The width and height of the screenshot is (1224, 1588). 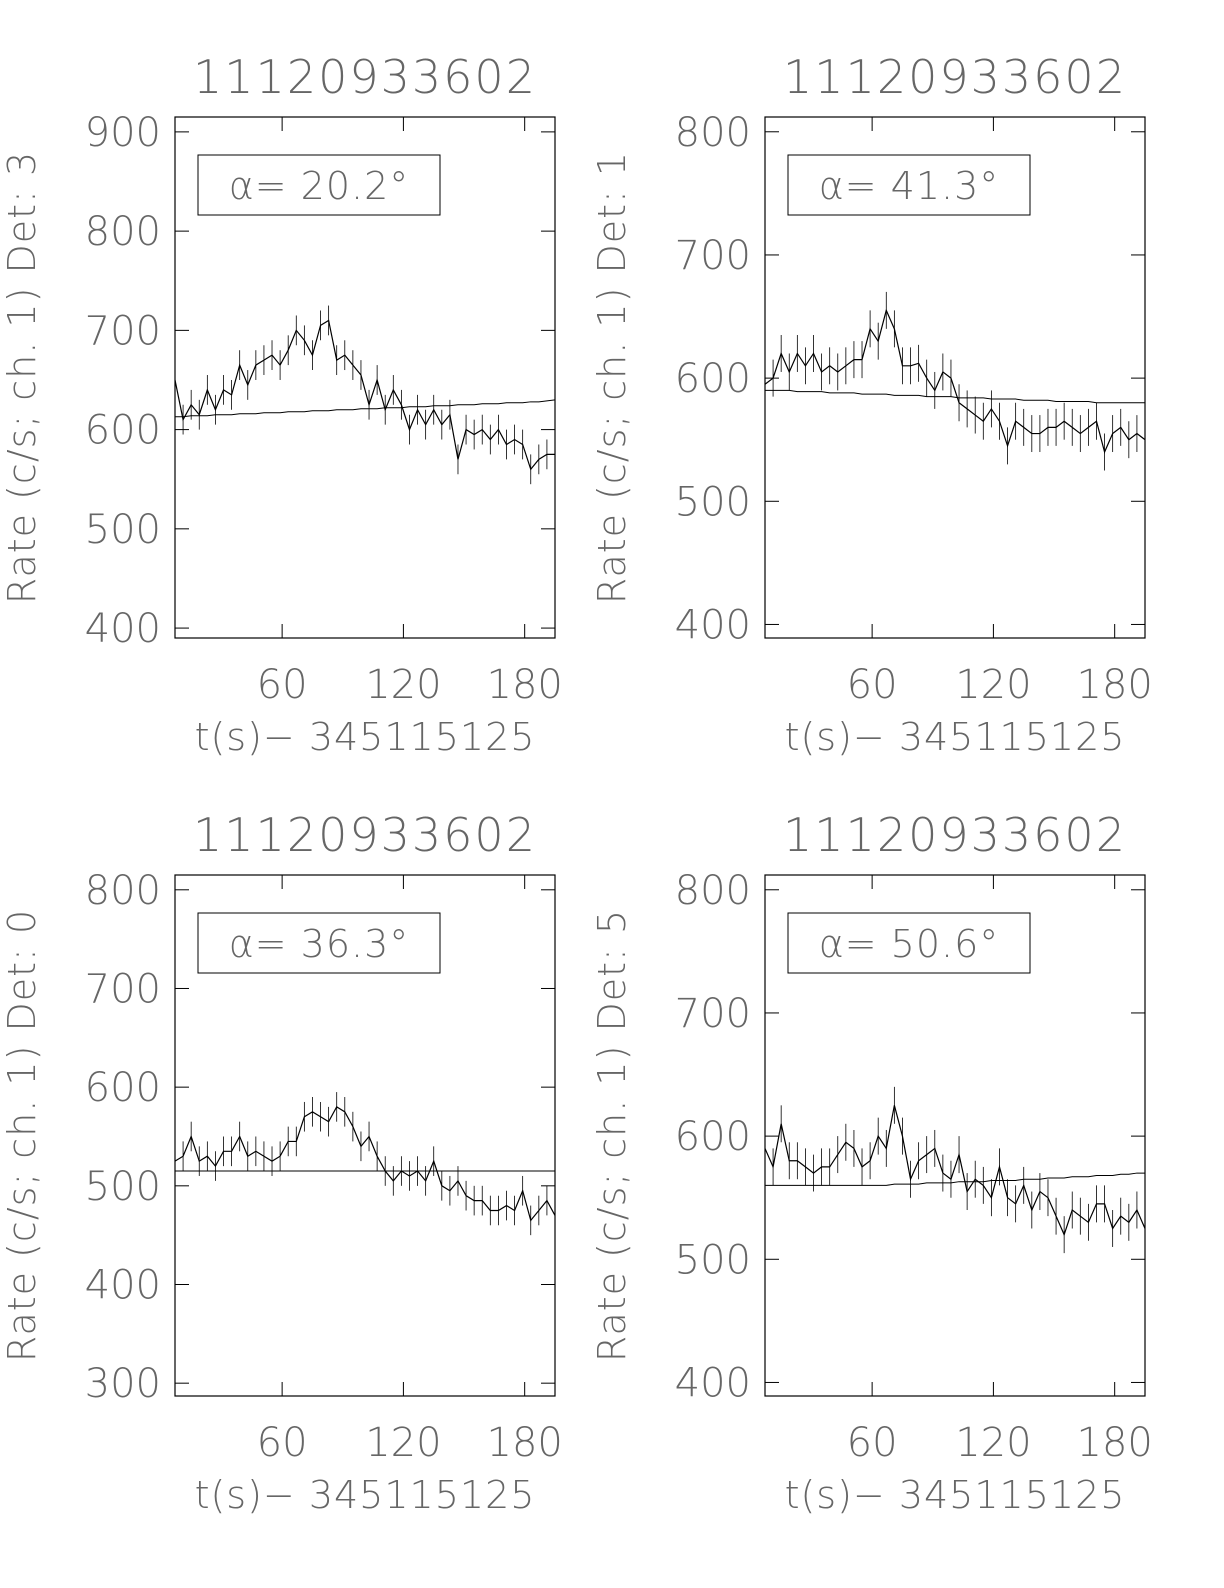 I want to click on annotation: α= 36.3°, so click(x=319, y=944).